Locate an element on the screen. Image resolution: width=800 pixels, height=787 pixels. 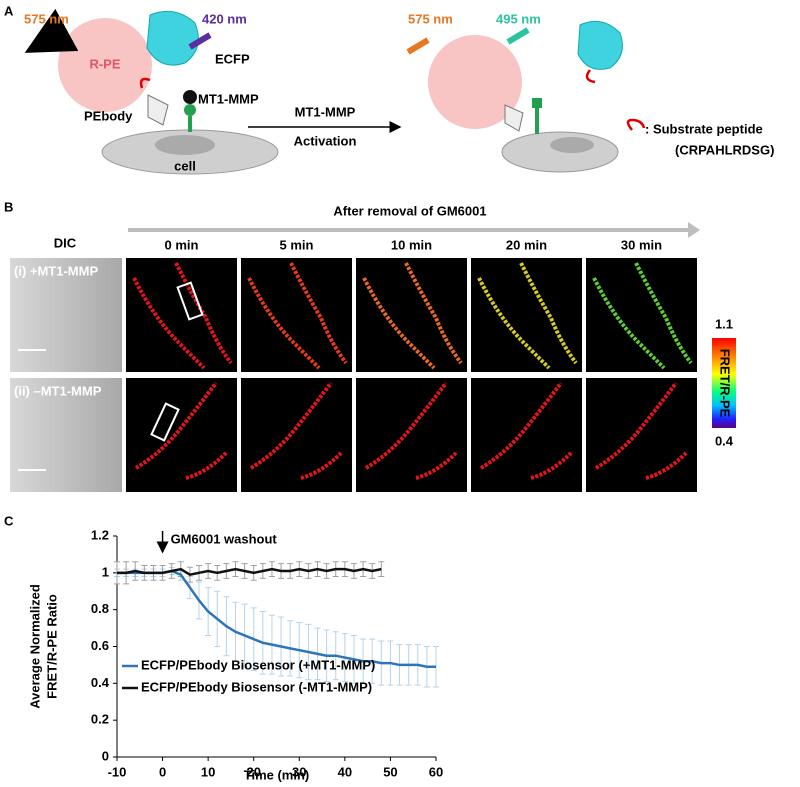
cell-shape is located at coordinates (560, 152).